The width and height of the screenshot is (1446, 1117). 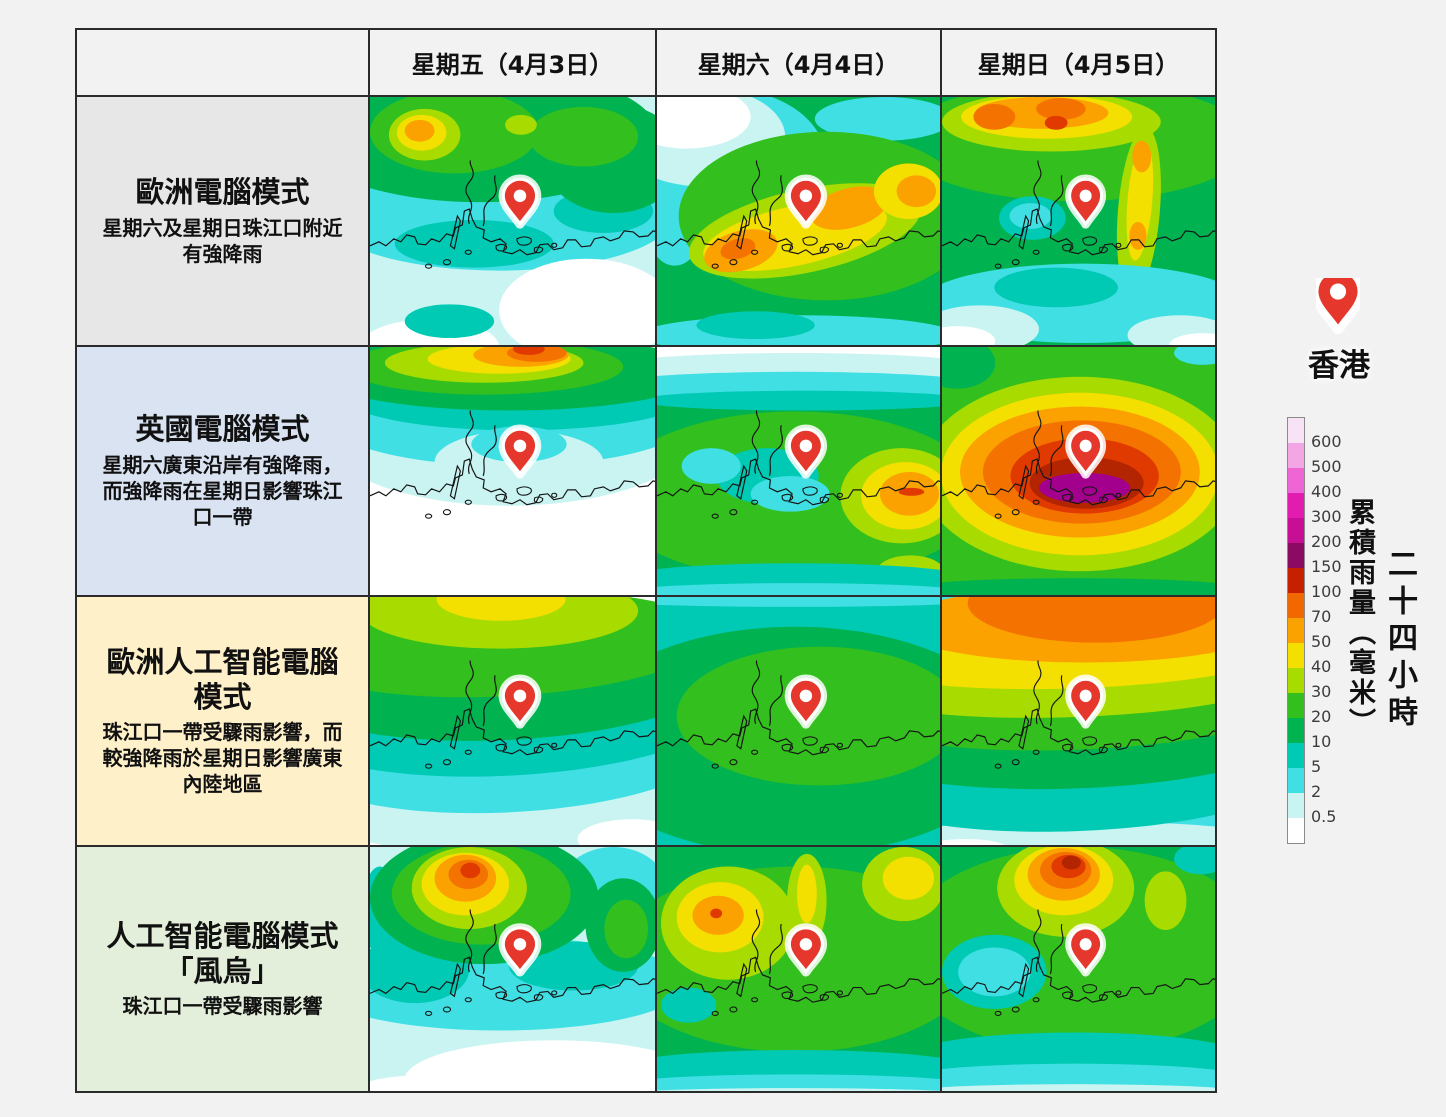 What do you see at coordinates (1078, 722) in the screenshot?
I see `rainfall-map-ecai-sunday` at bounding box center [1078, 722].